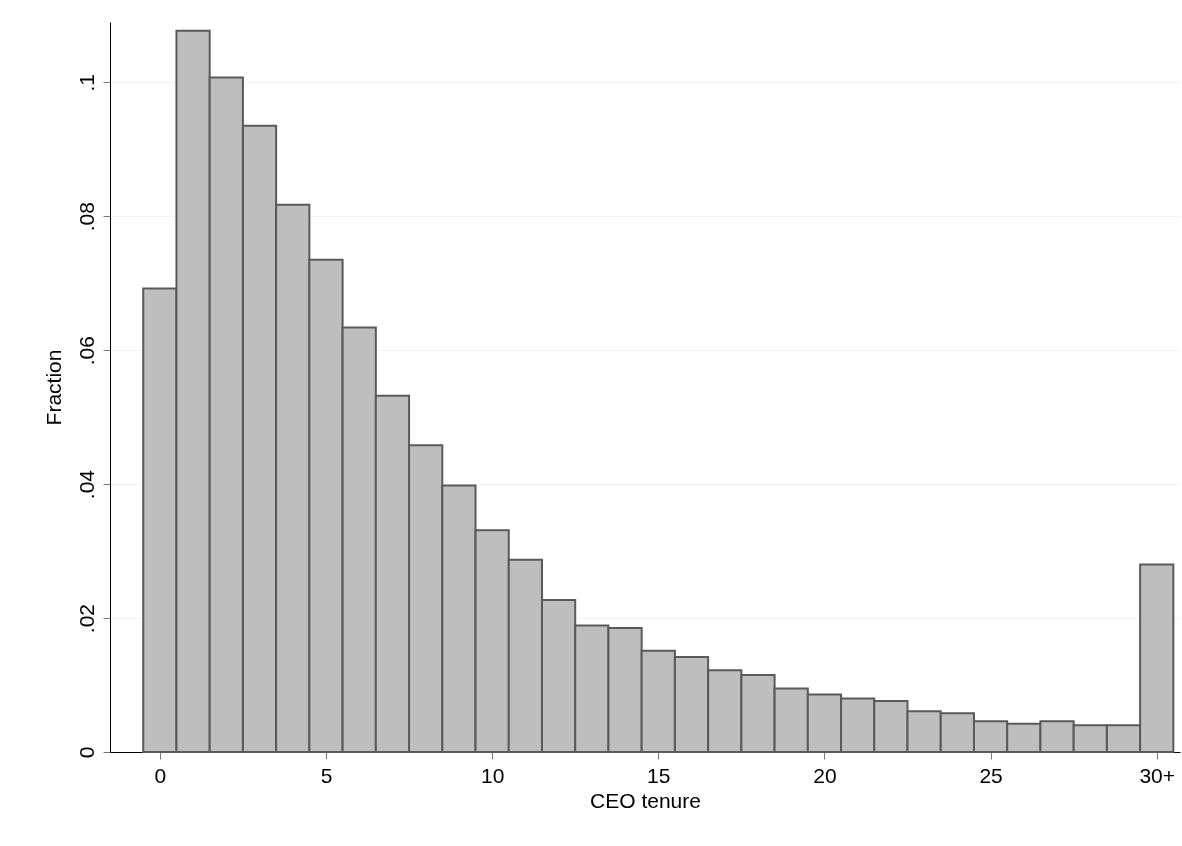 The width and height of the screenshot is (1182, 846). What do you see at coordinates (86, 351) in the screenshot?
I see `y-tick-label: .06` at bounding box center [86, 351].